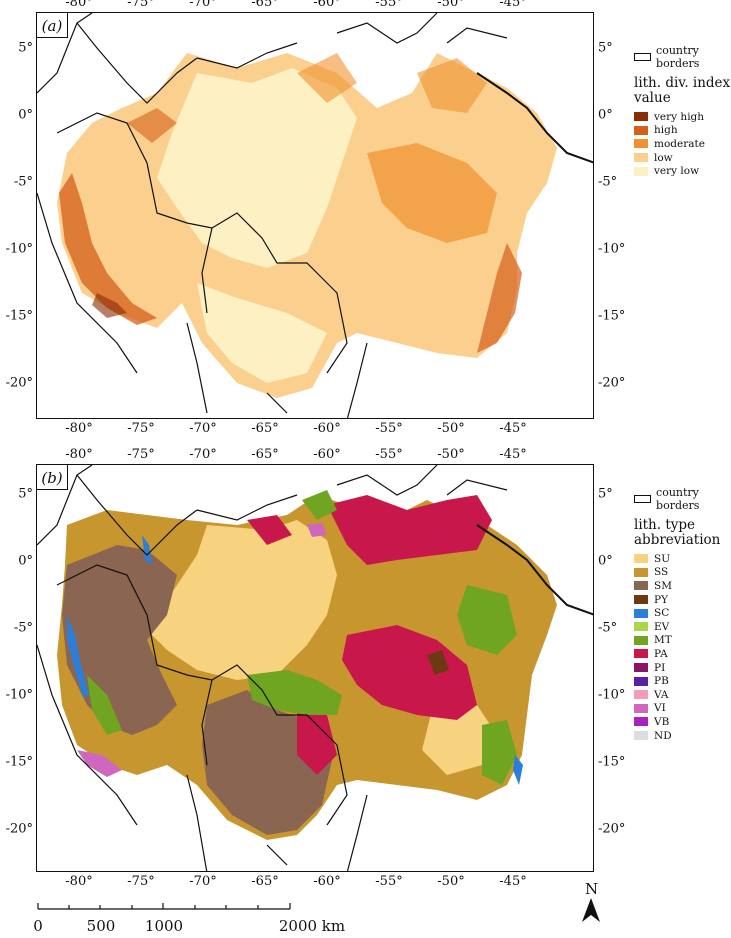  What do you see at coordinates (661, 599) in the screenshot?
I see `legend-item-label: PY` at bounding box center [661, 599].